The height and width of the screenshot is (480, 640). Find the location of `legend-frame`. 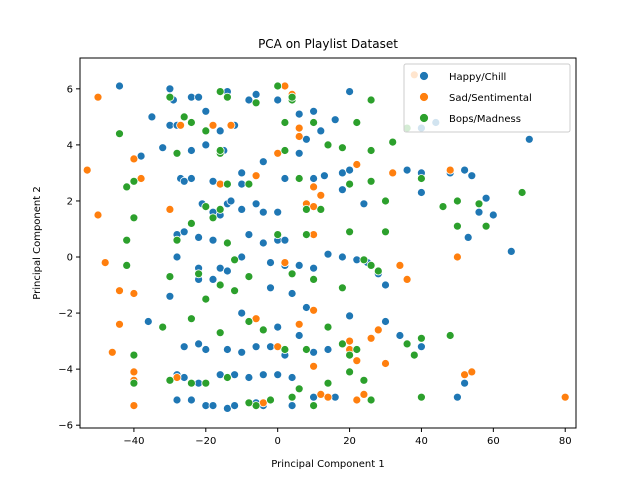

legend-frame is located at coordinates (487, 98).